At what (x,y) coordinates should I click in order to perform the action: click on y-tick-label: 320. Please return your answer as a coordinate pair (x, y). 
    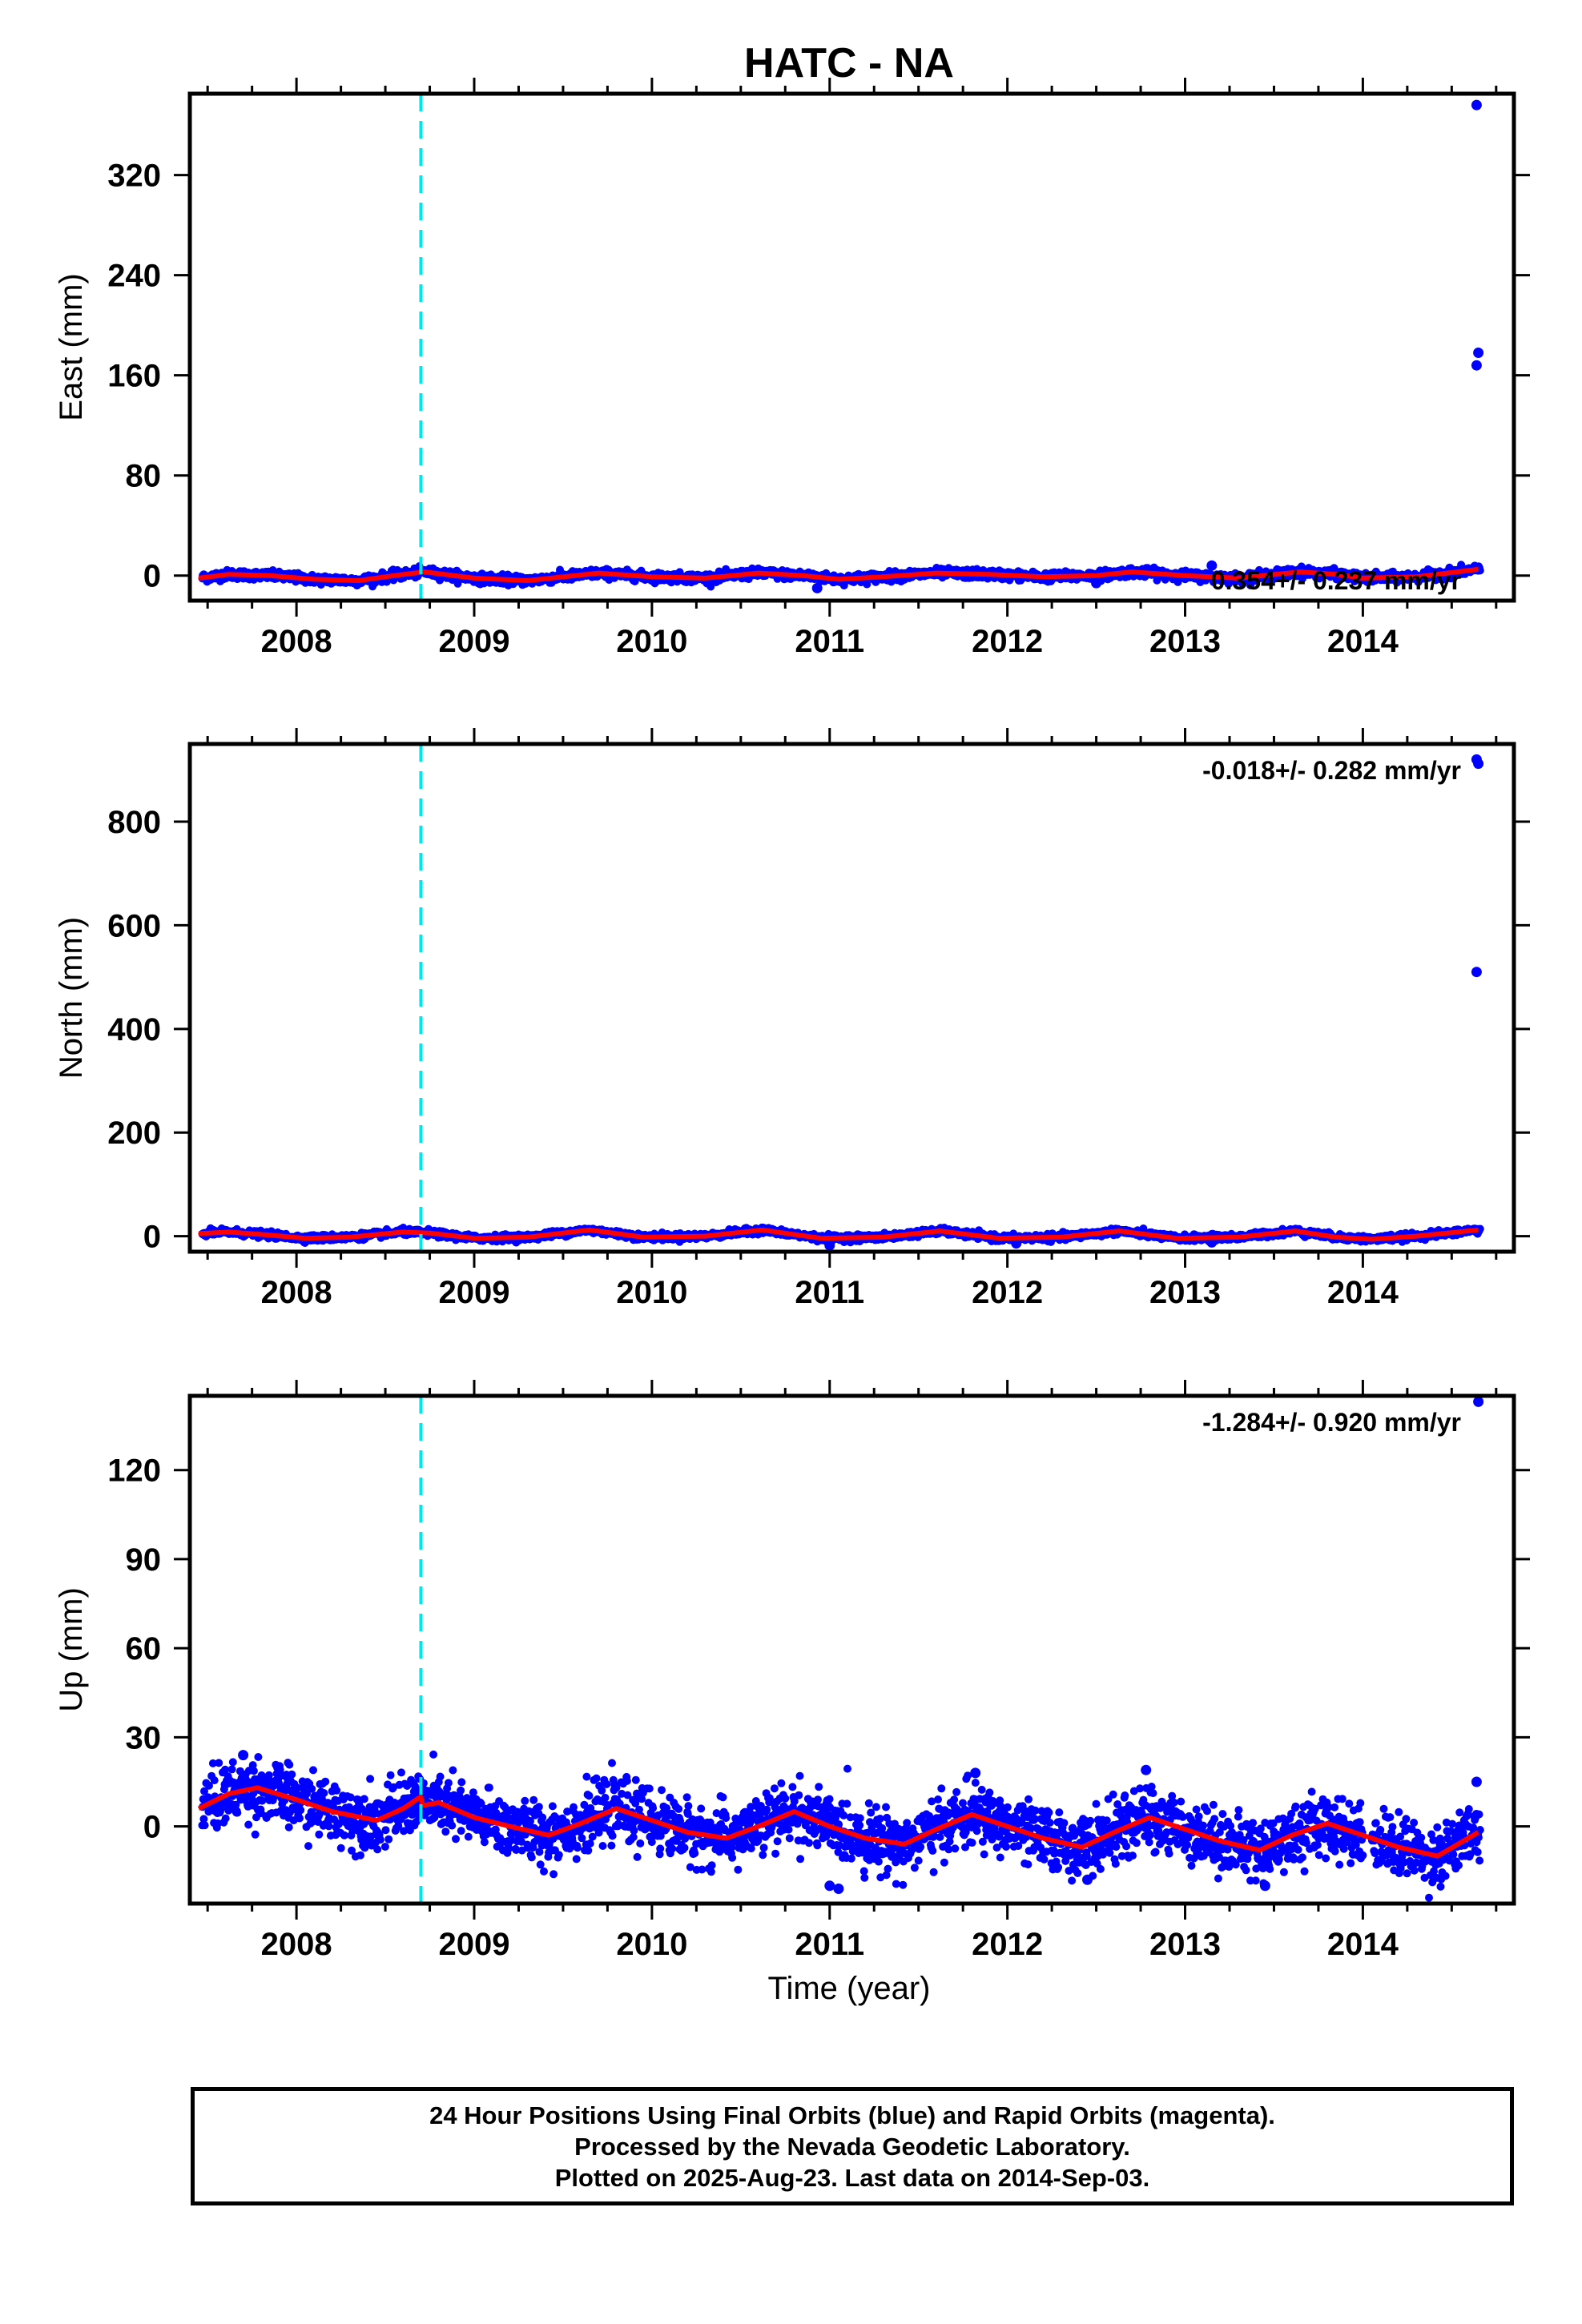
    Looking at the image, I should click on (134, 176).